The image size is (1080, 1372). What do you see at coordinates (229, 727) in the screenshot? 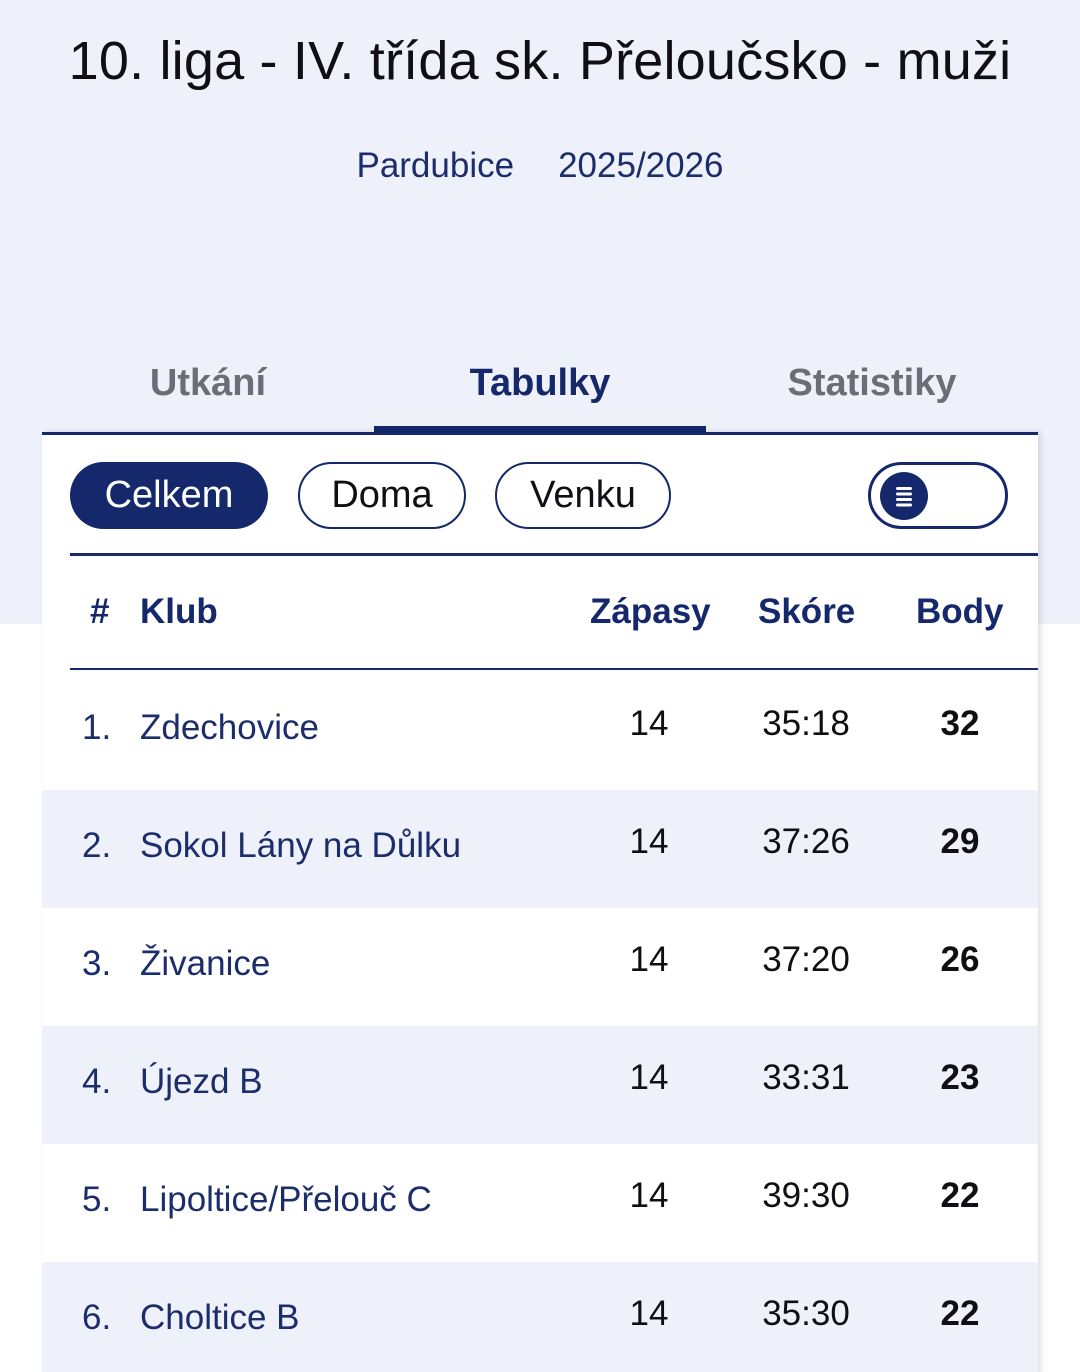
I see `row-club: Zdechovice` at bounding box center [229, 727].